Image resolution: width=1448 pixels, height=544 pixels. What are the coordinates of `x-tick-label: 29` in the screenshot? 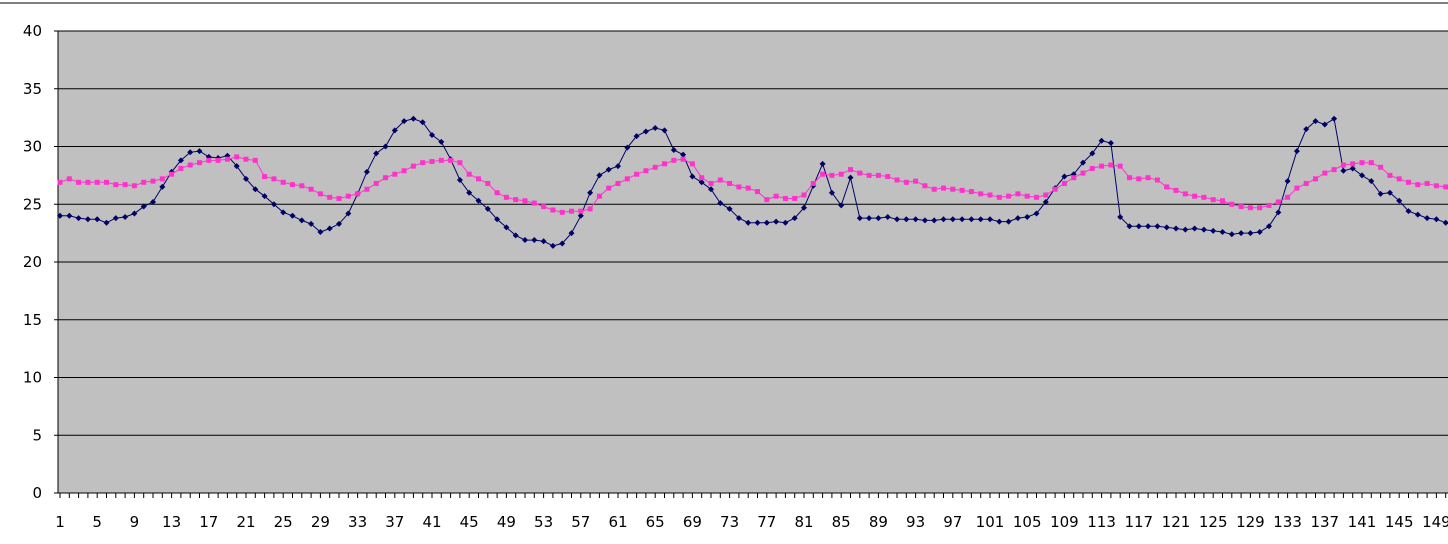 It's located at (320, 522).